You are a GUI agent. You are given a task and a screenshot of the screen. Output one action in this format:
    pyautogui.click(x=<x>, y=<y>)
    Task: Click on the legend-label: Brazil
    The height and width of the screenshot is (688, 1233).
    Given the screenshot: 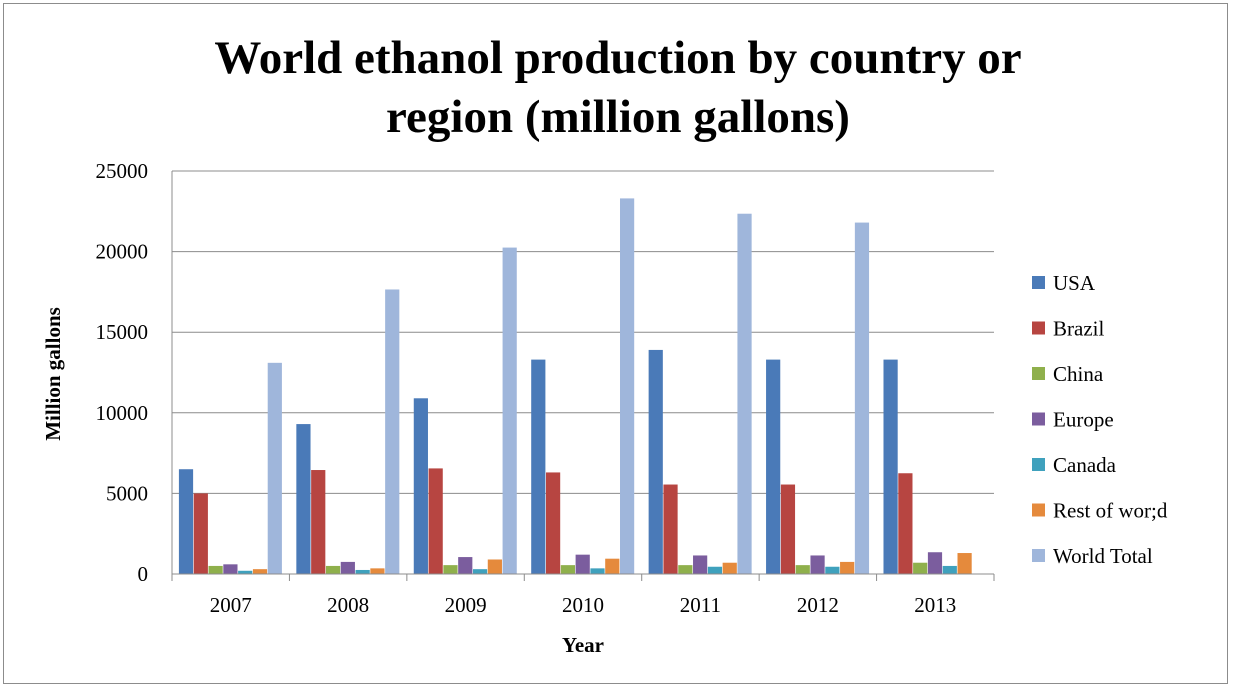 What is the action you would take?
    pyautogui.click(x=1078, y=329)
    